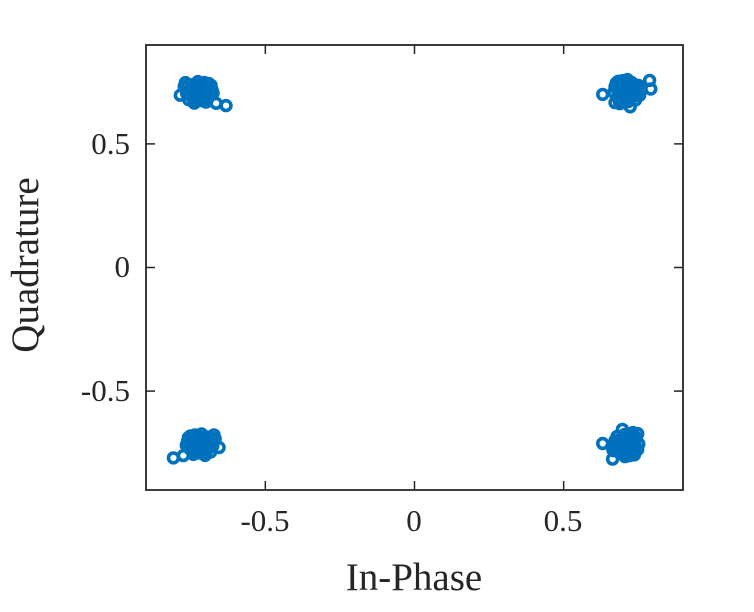 The height and width of the screenshot is (612, 754). I want to click on x-tick-label-neg: -0.5, so click(265, 520).